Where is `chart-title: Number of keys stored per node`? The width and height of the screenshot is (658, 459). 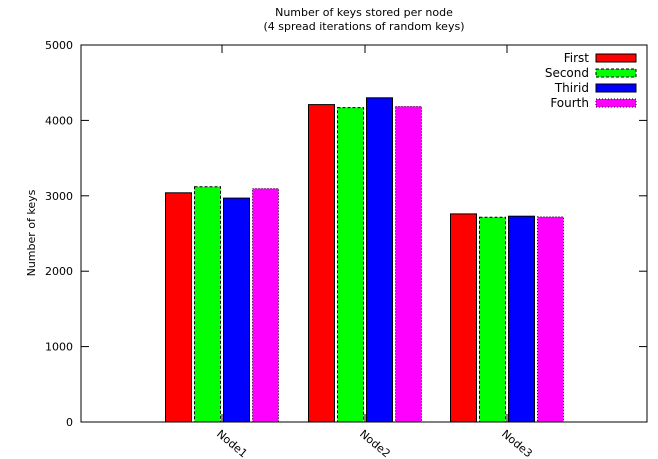 chart-title: Number of keys stored per node is located at coordinates (364, 12).